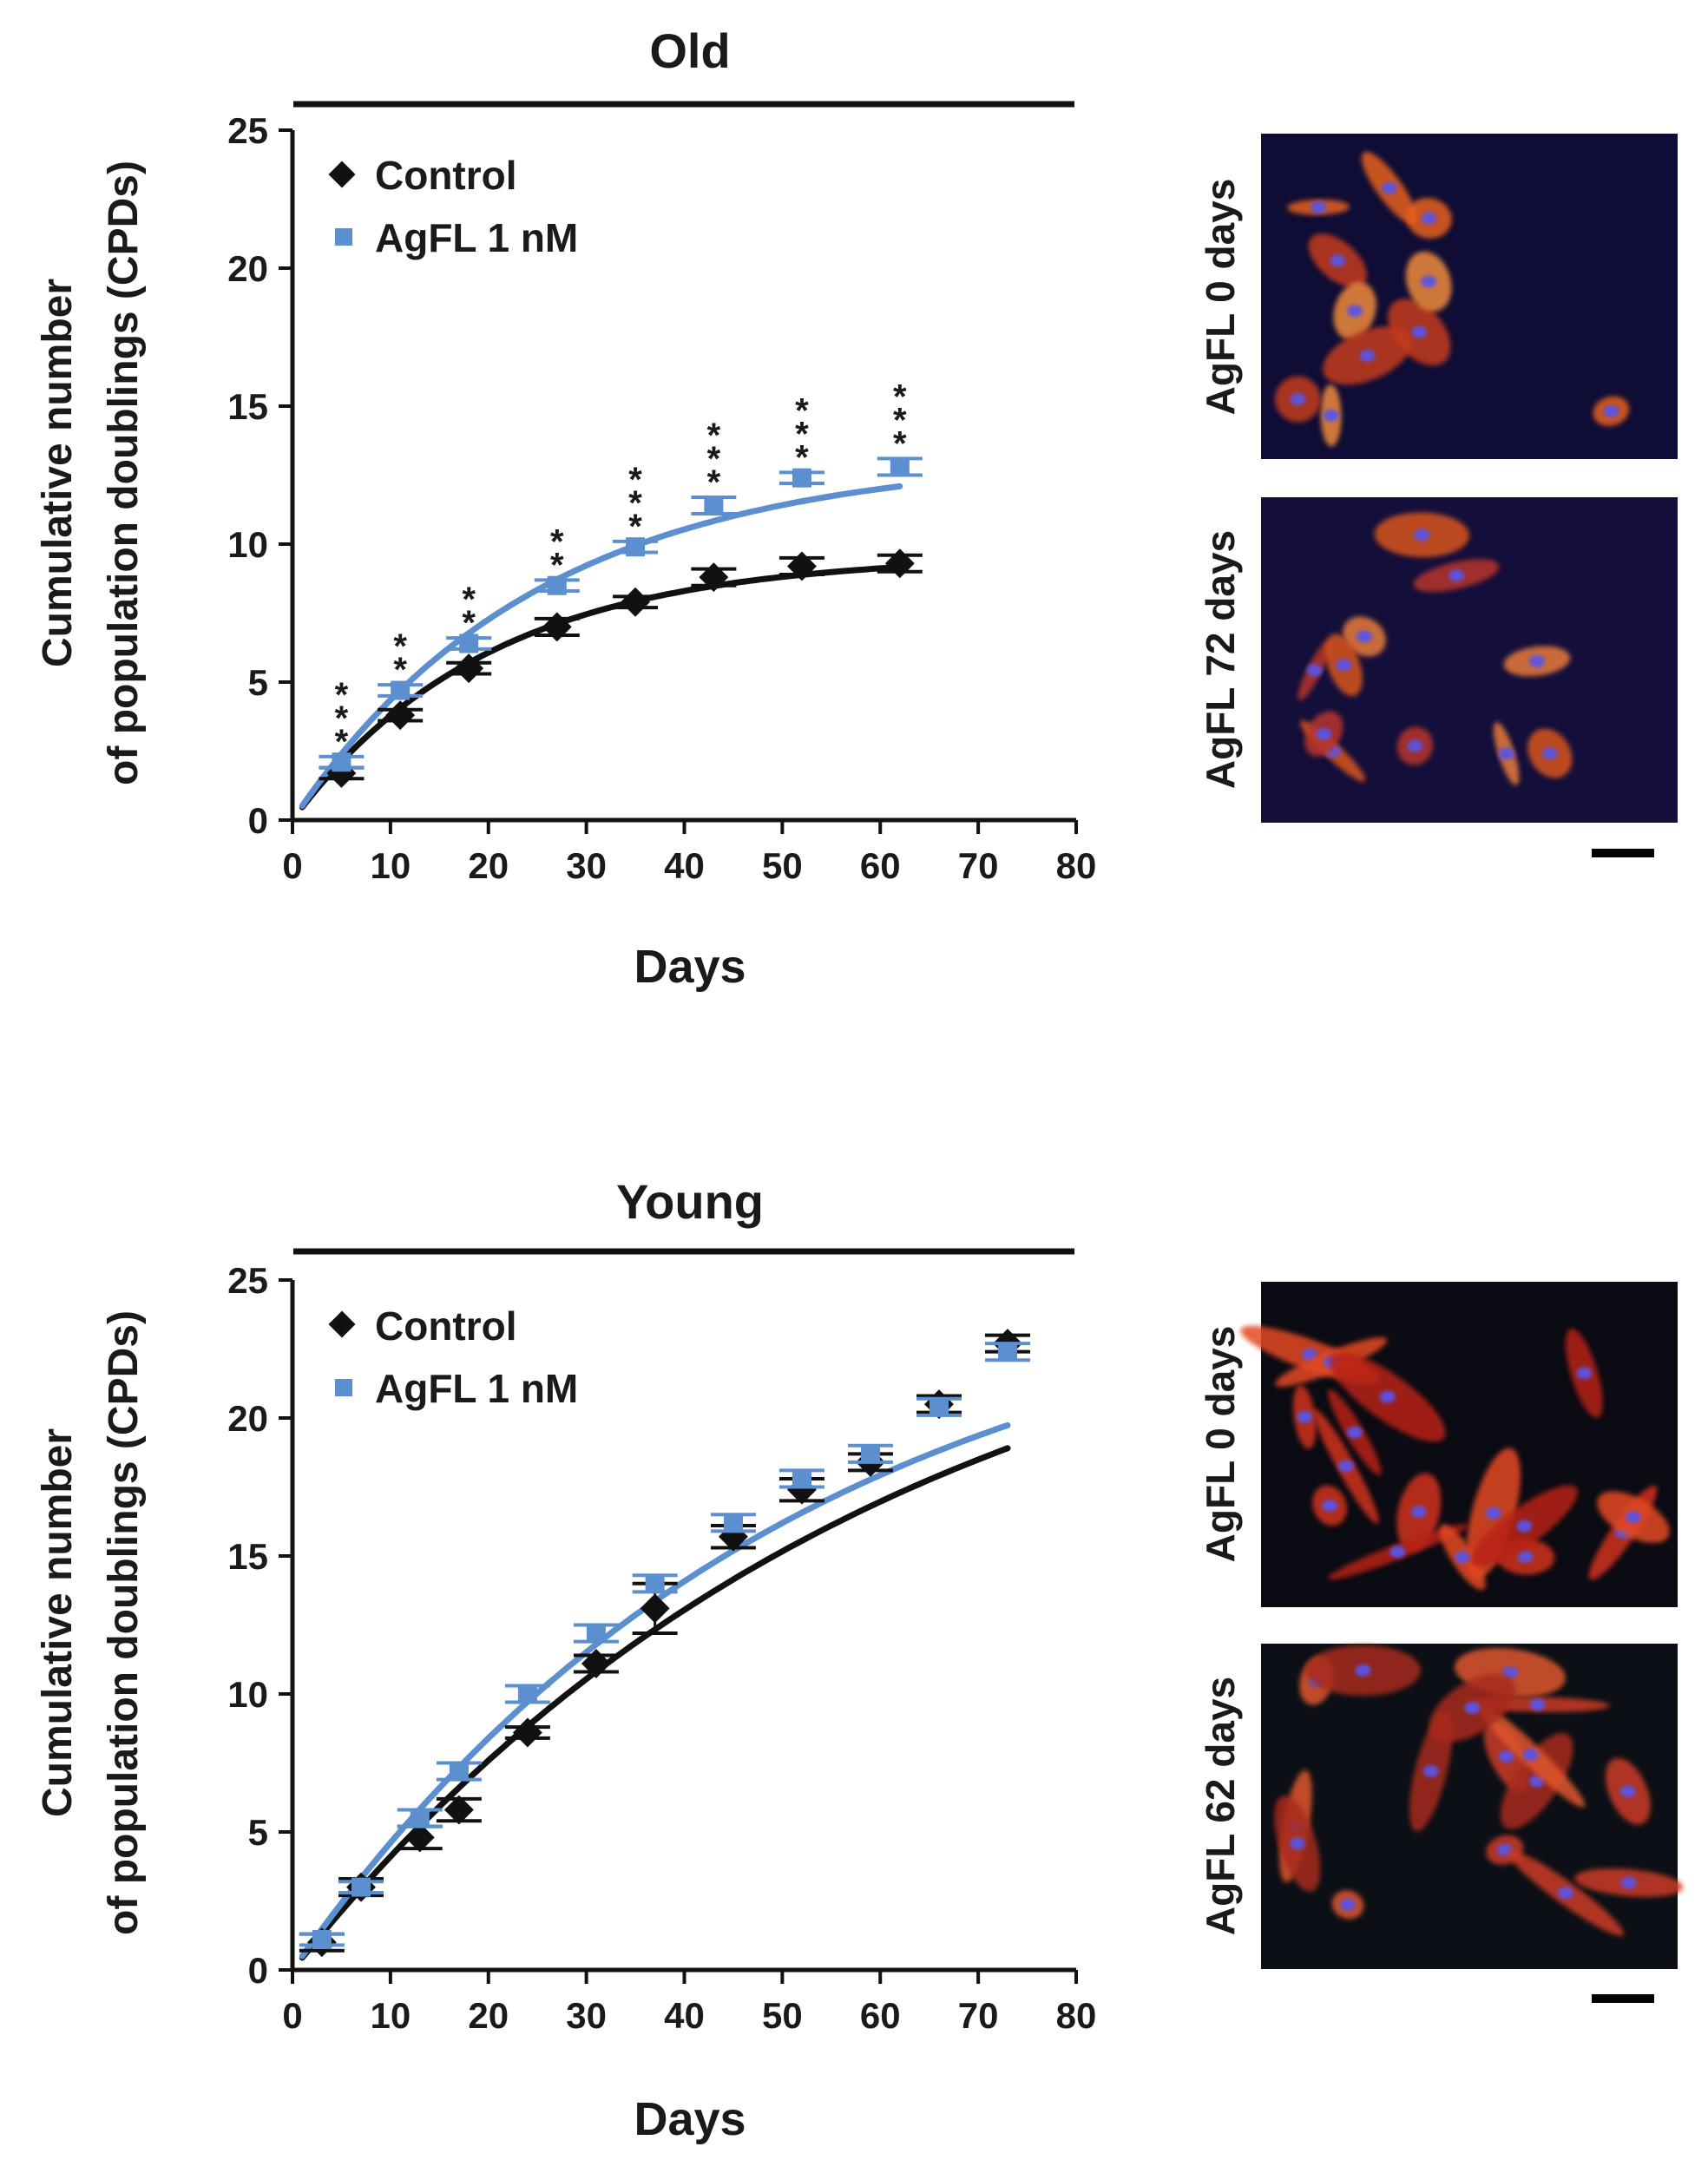 The height and width of the screenshot is (2173, 1708). What do you see at coordinates (342, 174) in the screenshot?
I see `legend-control-marker` at bounding box center [342, 174].